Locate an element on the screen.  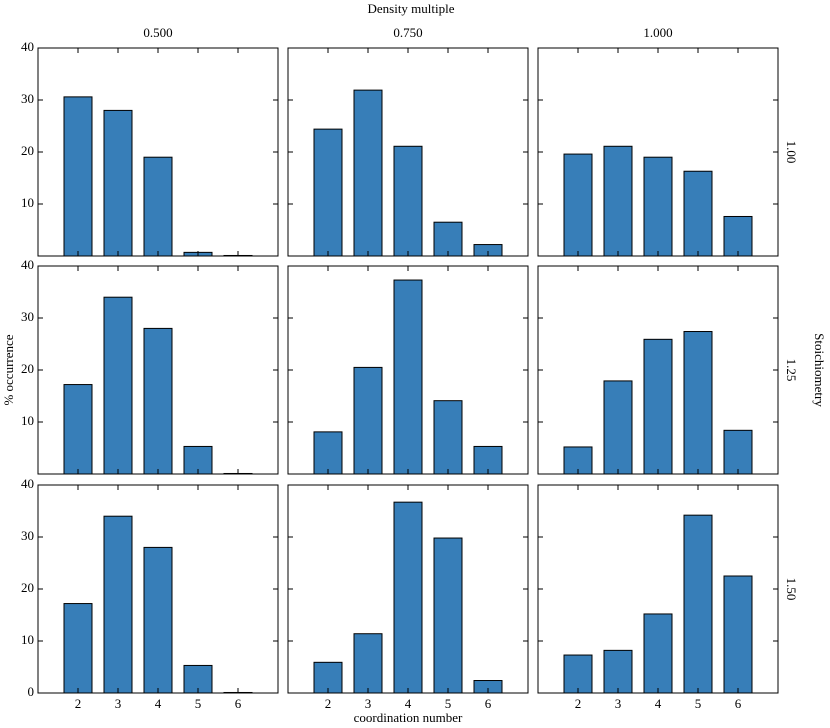
row-title: Stoichiometry is located at coordinates (819, 370).